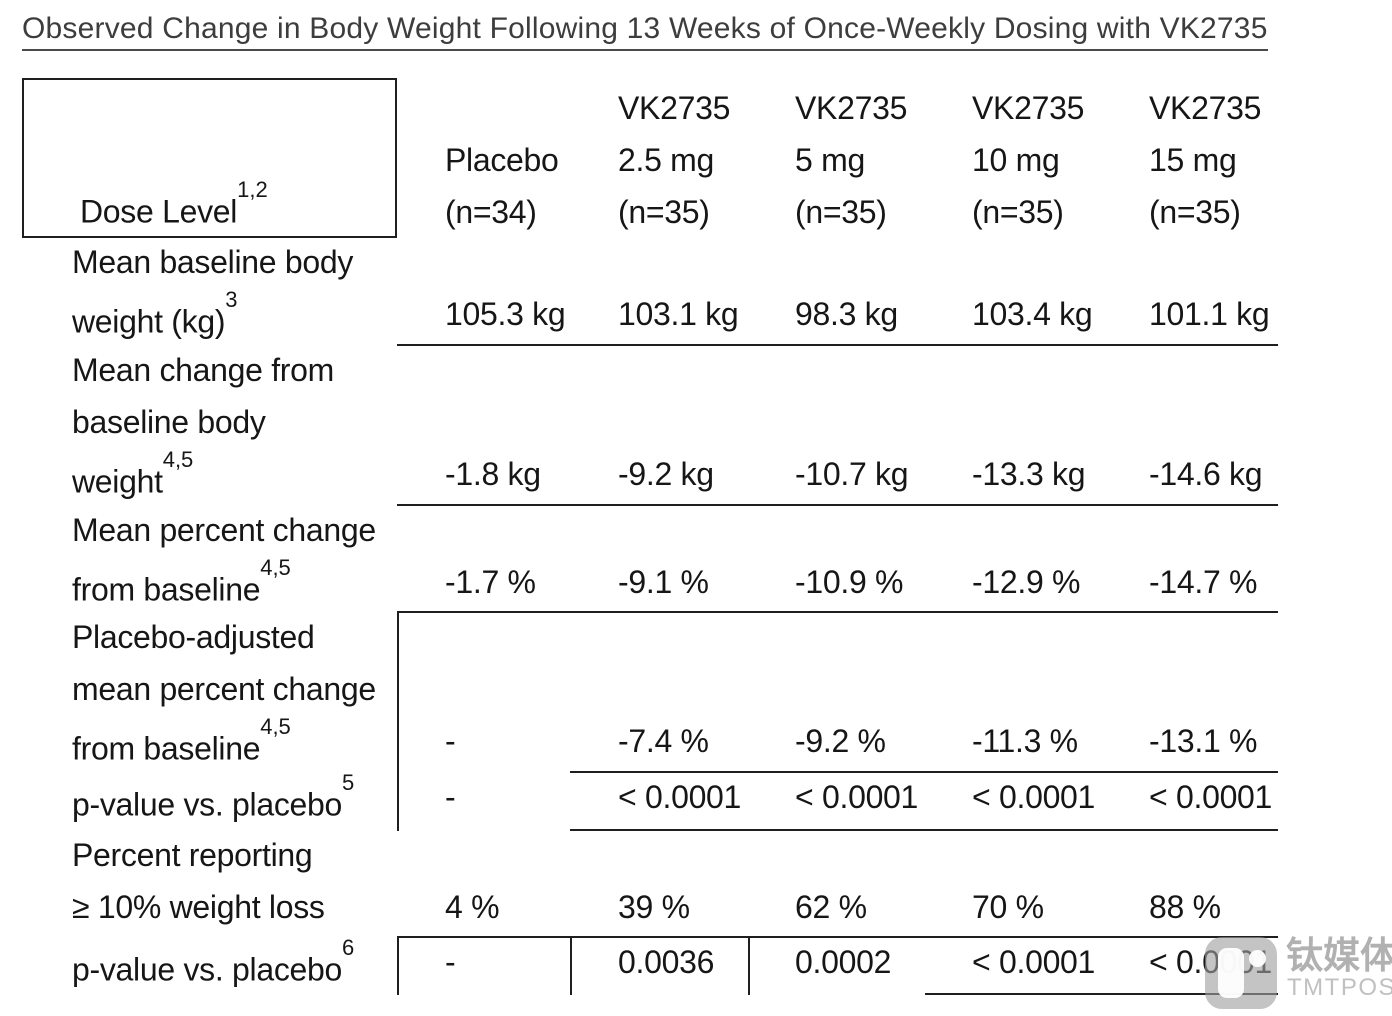  I want to click on column-header-15mg: VK2735 15 mg (n=35), so click(1205, 160).